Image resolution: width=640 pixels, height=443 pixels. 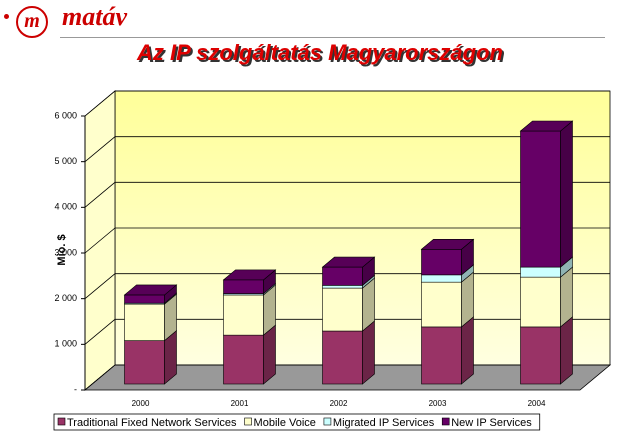 What do you see at coordinates (320, 52) in the screenshot?
I see `chart-title: Az IP szolgáltatás Magyarországon` at bounding box center [320, 52].